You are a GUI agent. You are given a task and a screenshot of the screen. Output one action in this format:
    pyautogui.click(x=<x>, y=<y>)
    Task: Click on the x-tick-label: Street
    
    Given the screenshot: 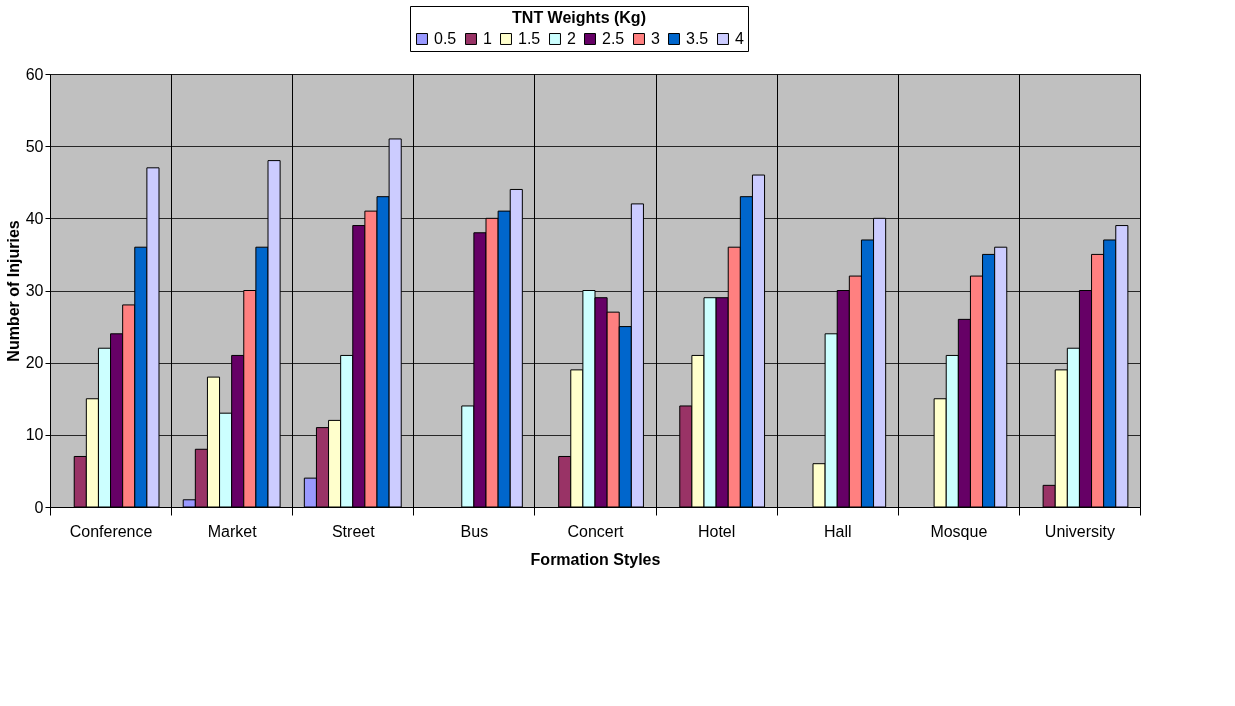 What is the action you would take?
    pyautogui.click(x=353, y=531)
    